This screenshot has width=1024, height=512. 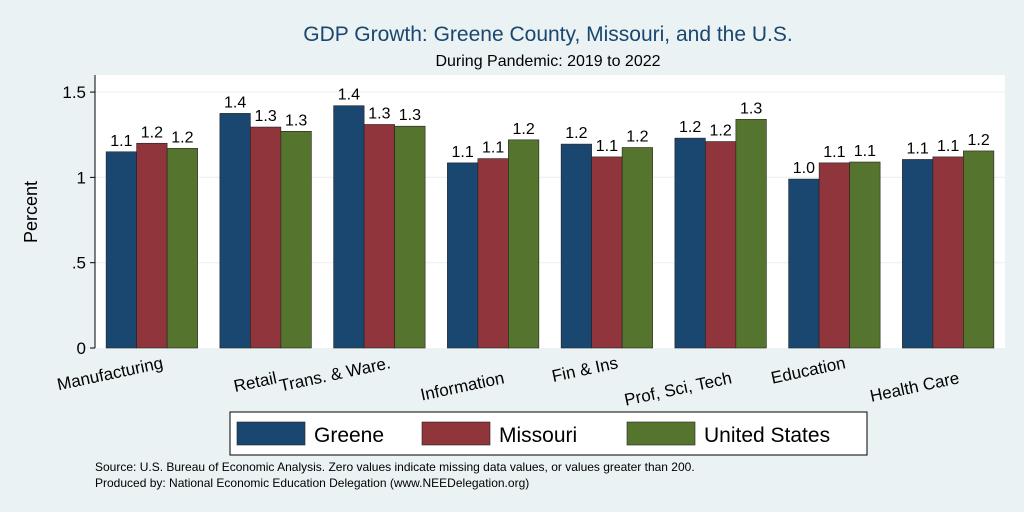 What do you see at coordinates (255, 382) in the screenshot?
I see `x-category-label: Retail` at bounding box center [255, 382].